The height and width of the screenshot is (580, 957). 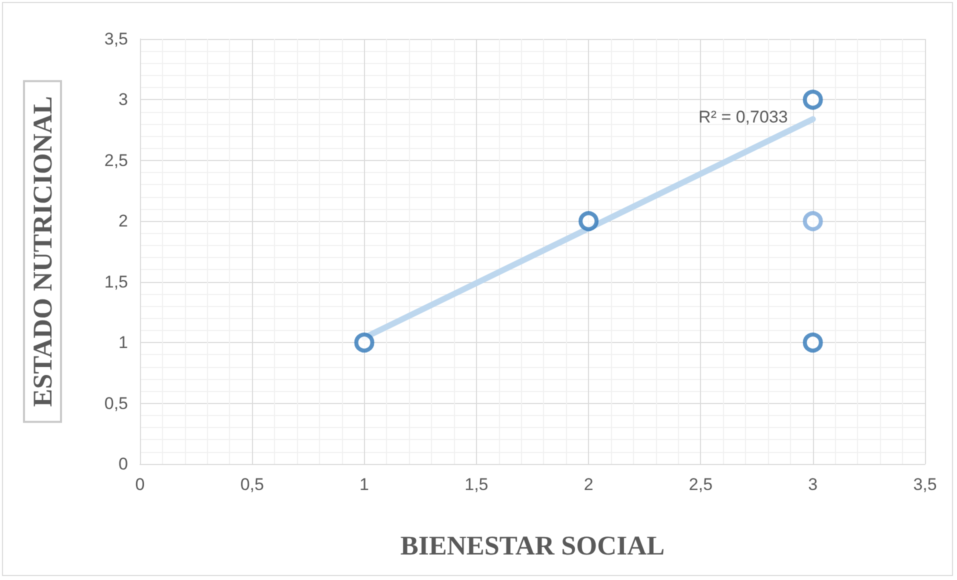 I want to click on x-tick-label: 0, so click(x=140, y=484).